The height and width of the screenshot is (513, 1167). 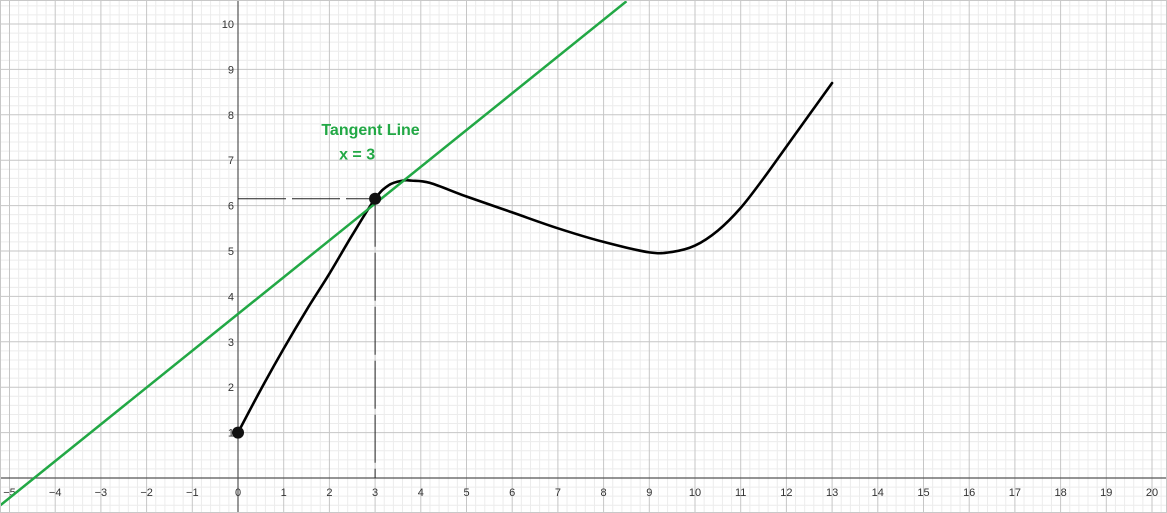 What do you see at coordinates (231, 388) in the screenshot?
I see `y-tick-label: 2` at bounding box center [231, 388].